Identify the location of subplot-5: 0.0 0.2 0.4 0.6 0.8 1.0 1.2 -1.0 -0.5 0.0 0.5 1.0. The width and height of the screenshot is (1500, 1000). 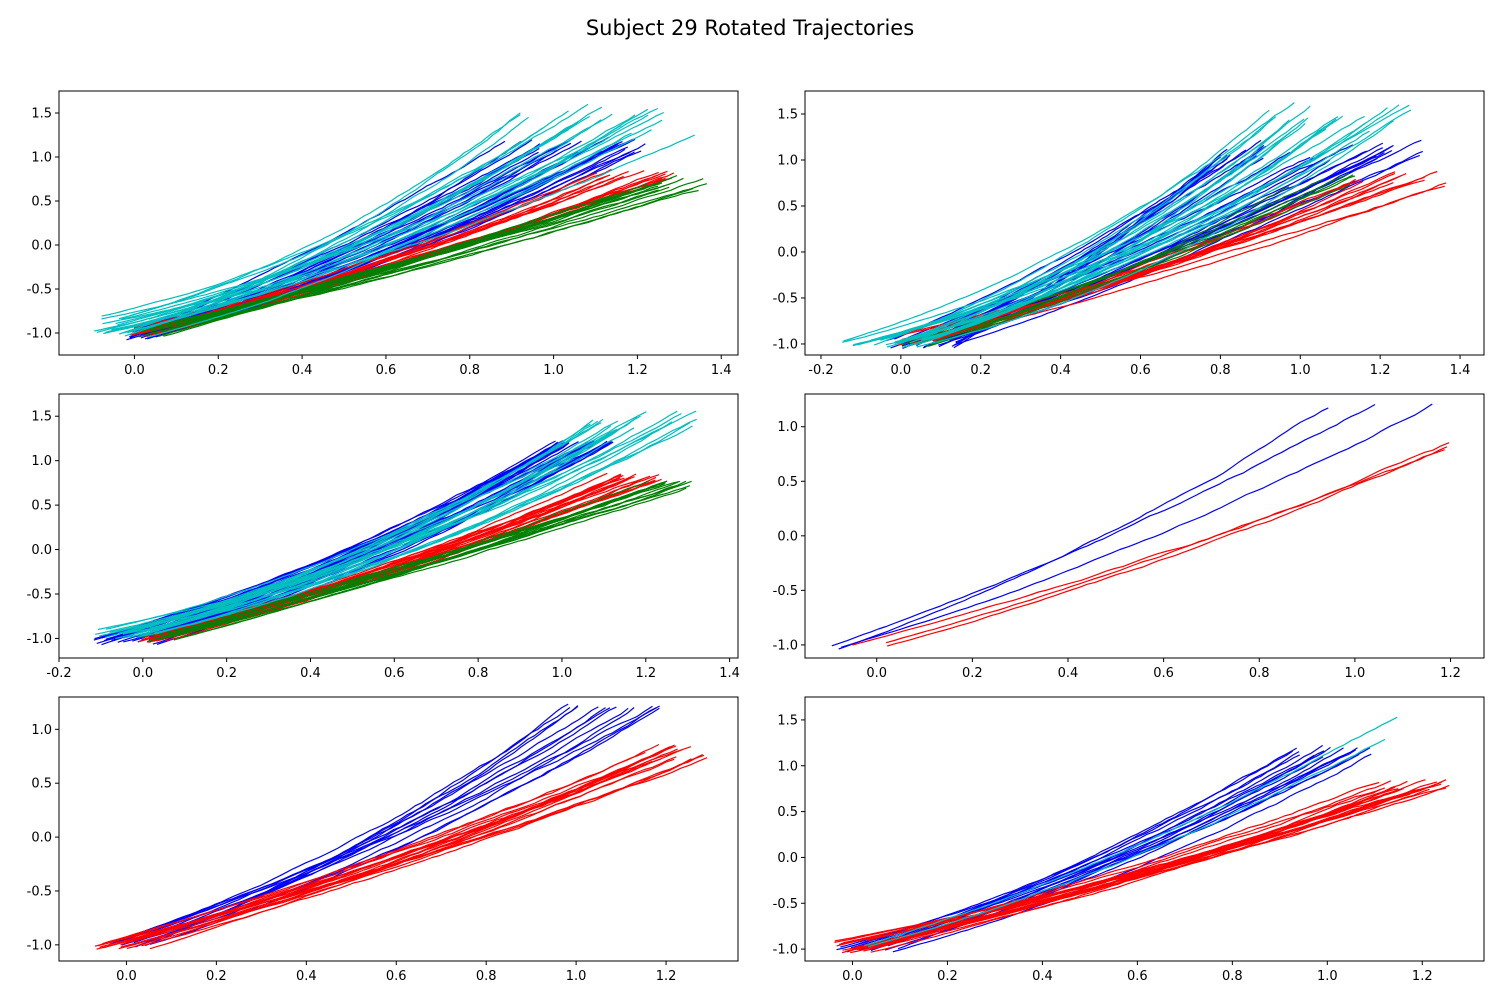
(383, 840).